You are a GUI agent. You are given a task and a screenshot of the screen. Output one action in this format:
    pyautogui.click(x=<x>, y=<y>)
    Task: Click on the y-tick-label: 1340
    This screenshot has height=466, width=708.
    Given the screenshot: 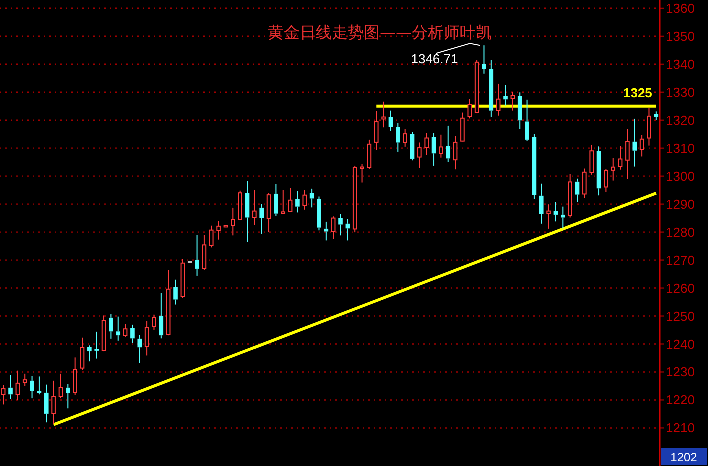 What is the action you would take?
    pyautogui.click(x=680, y=64)
    